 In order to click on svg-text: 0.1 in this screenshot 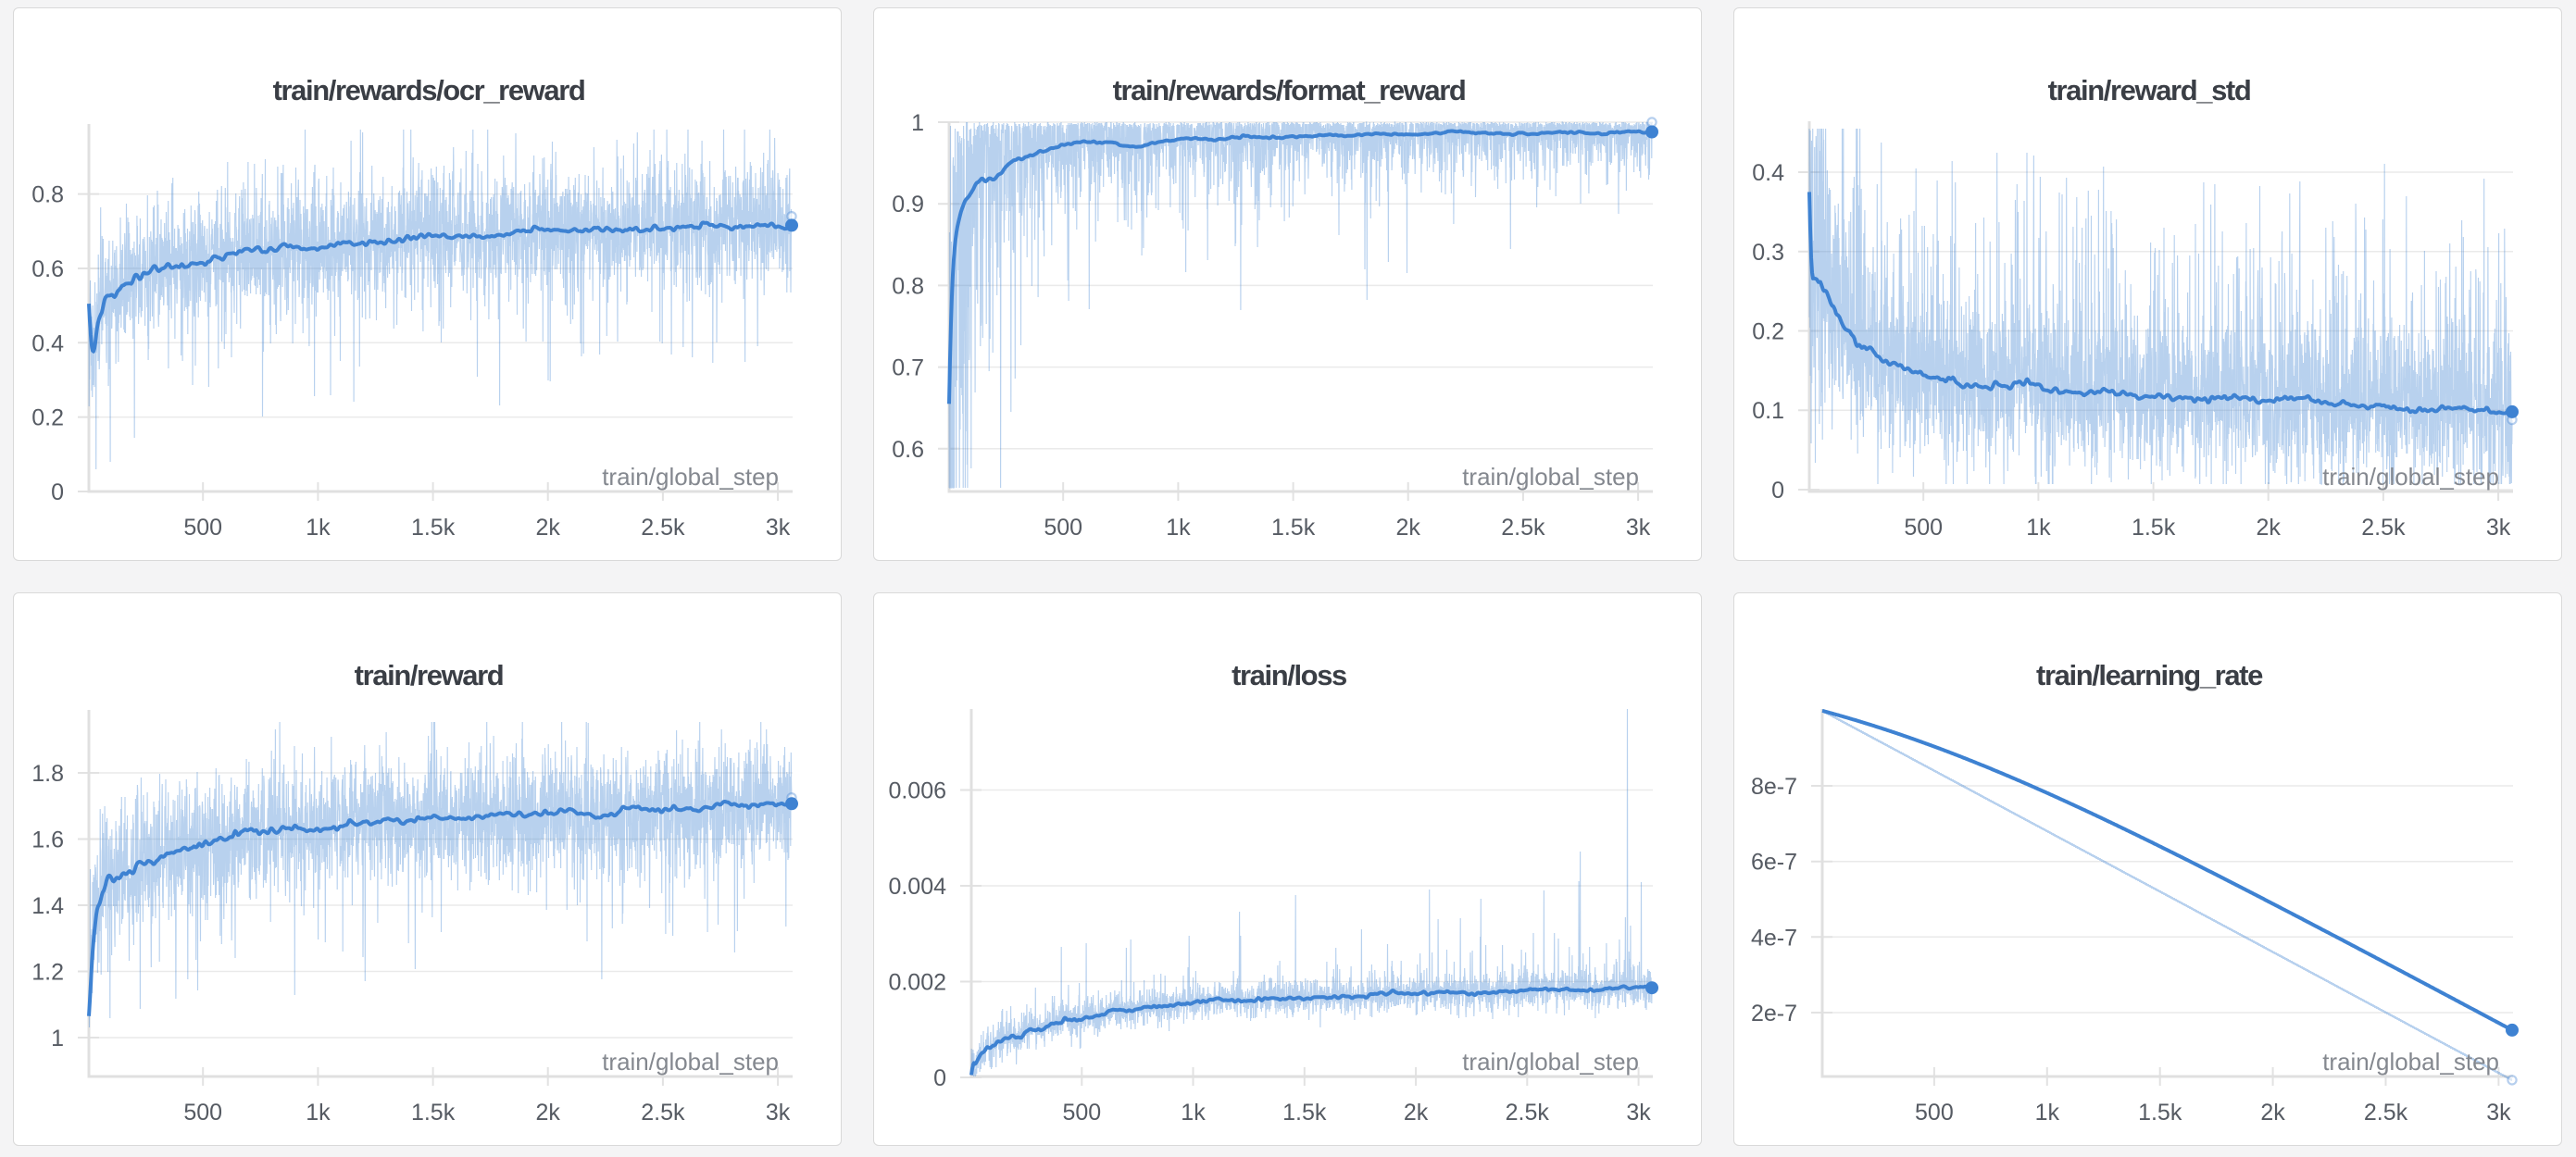, I will do `click(1768, 411)`.